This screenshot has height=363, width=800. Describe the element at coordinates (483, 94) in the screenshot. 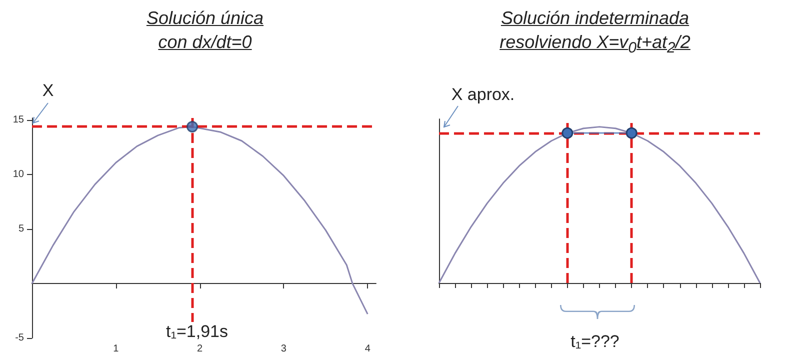

I see `text: X aprox.` at that location.